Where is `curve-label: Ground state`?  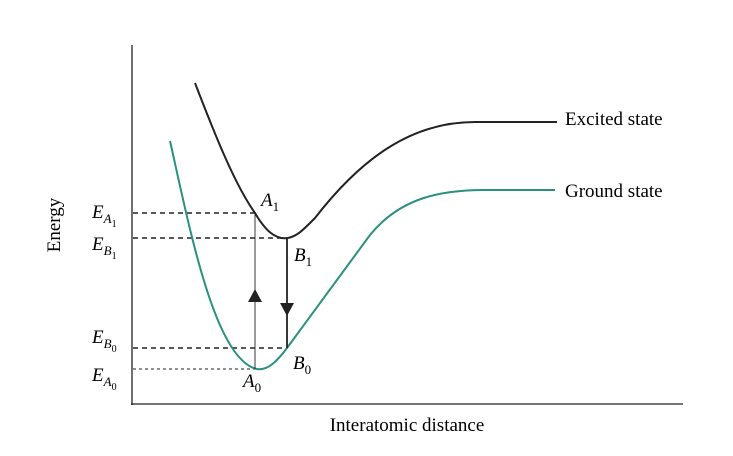
curve-label: Ground state is located at coordinates (614, 191).